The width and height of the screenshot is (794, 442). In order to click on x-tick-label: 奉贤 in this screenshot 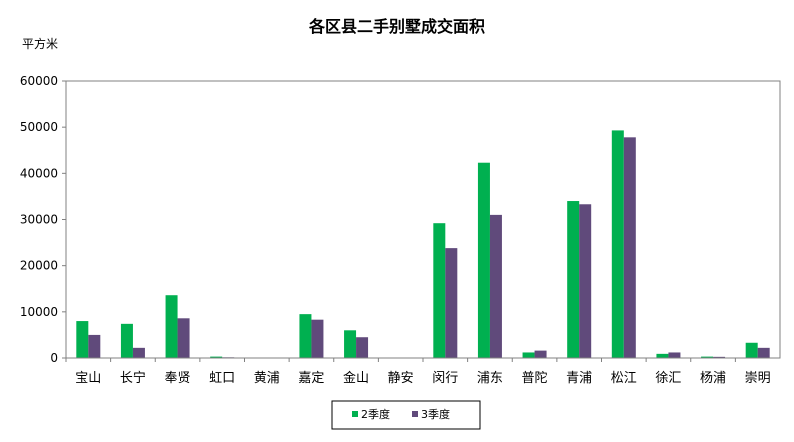, I will do `click(178, 378)`.